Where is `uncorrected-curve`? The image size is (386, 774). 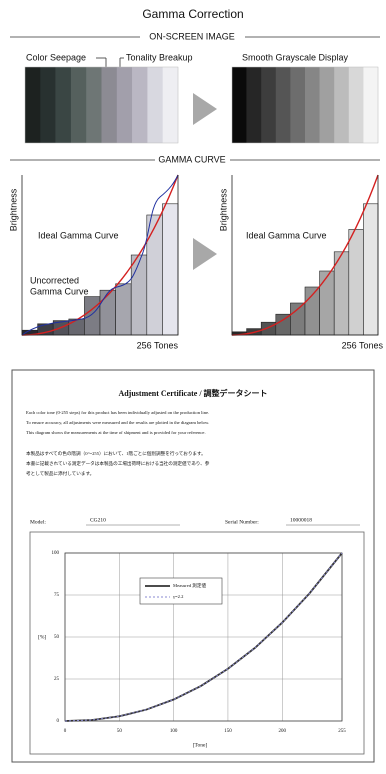 uncorrected-curve is located at coordinates (100, 255).